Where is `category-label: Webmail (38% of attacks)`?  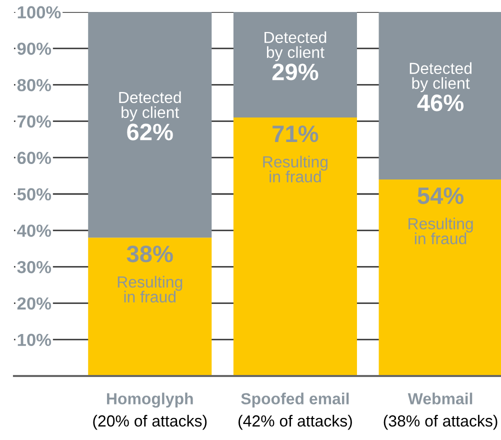
category-label: Webmail (38% of attacks) is located at coordinates (441, 411).